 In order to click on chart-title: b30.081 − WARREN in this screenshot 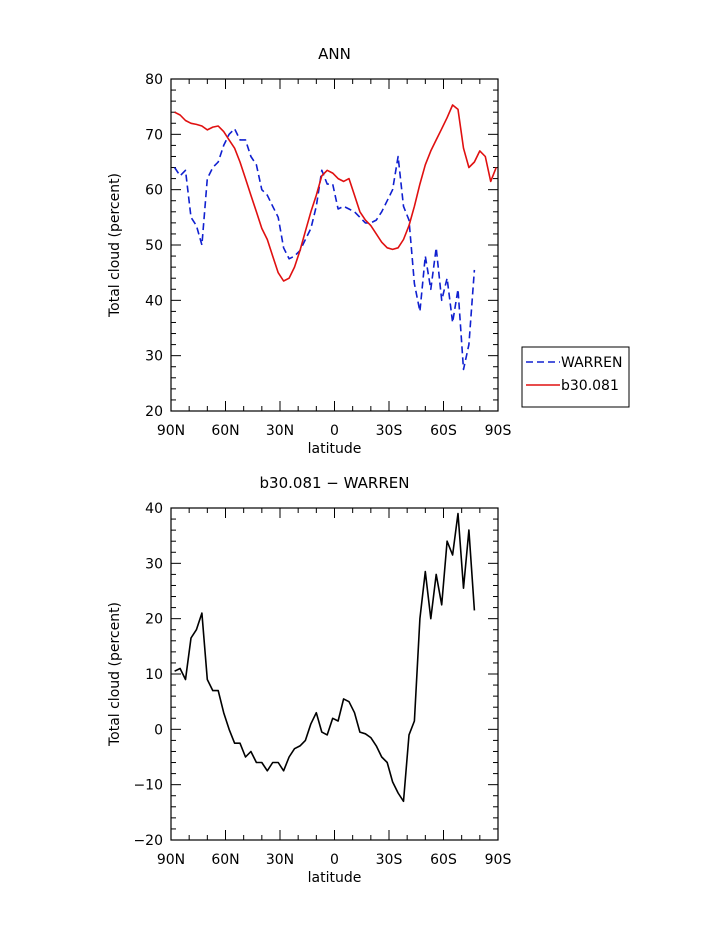, I will do `click(335, 483)`.